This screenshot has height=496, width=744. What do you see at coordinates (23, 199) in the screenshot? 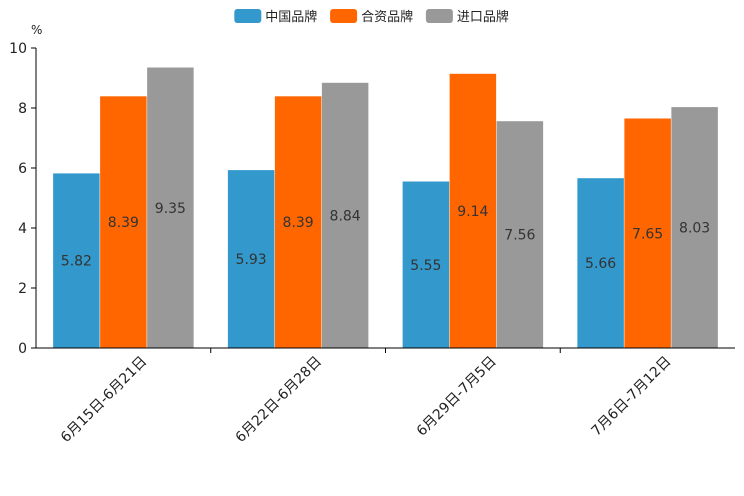
I see `y-axis: 0 2 4 6 8 10` at bounding box center [23, 199].